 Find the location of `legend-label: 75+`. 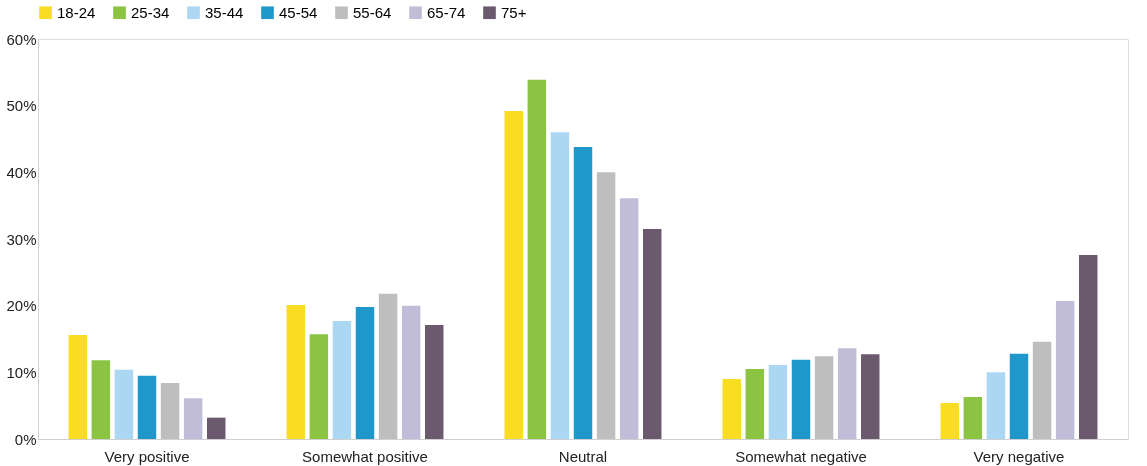

legend-label: 75+ is located at coordinates (514, 12).